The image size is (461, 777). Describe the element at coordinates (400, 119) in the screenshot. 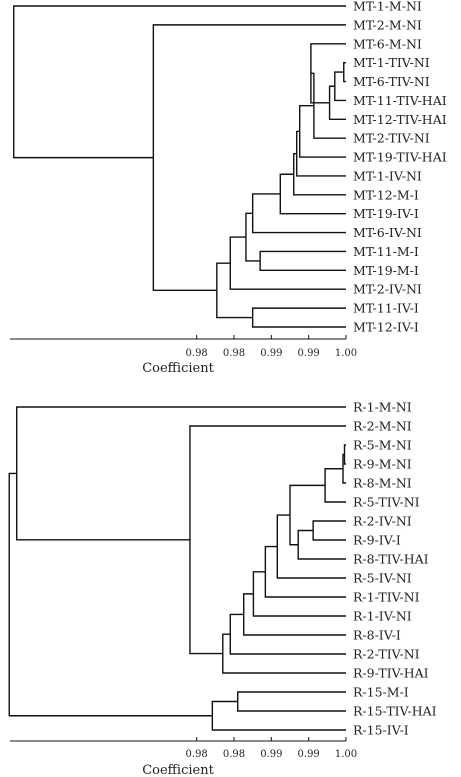

I see `leaf-label: MT-12-TIV-HAI` at that location.